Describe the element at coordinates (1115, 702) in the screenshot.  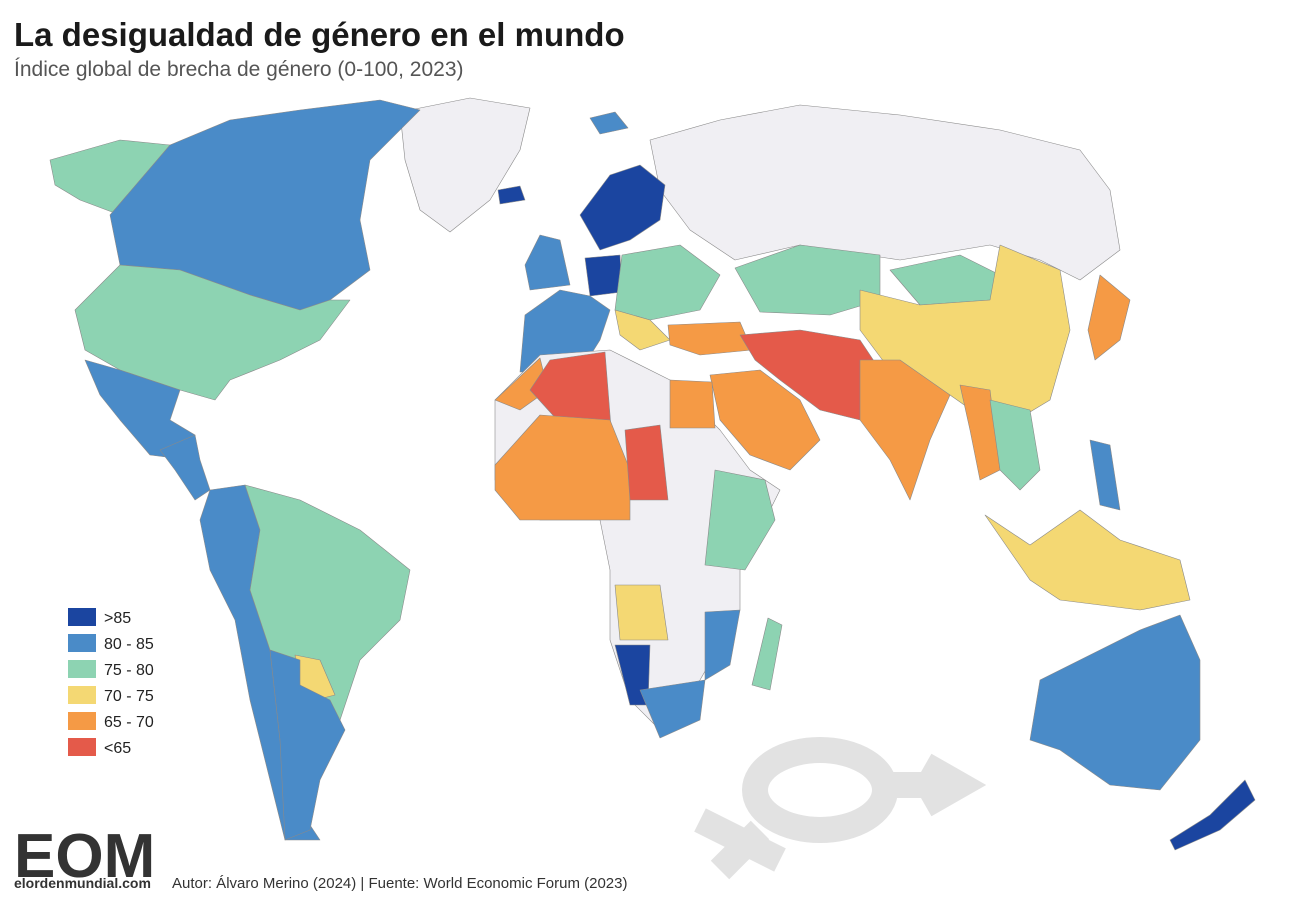
I see `australia` at that location.